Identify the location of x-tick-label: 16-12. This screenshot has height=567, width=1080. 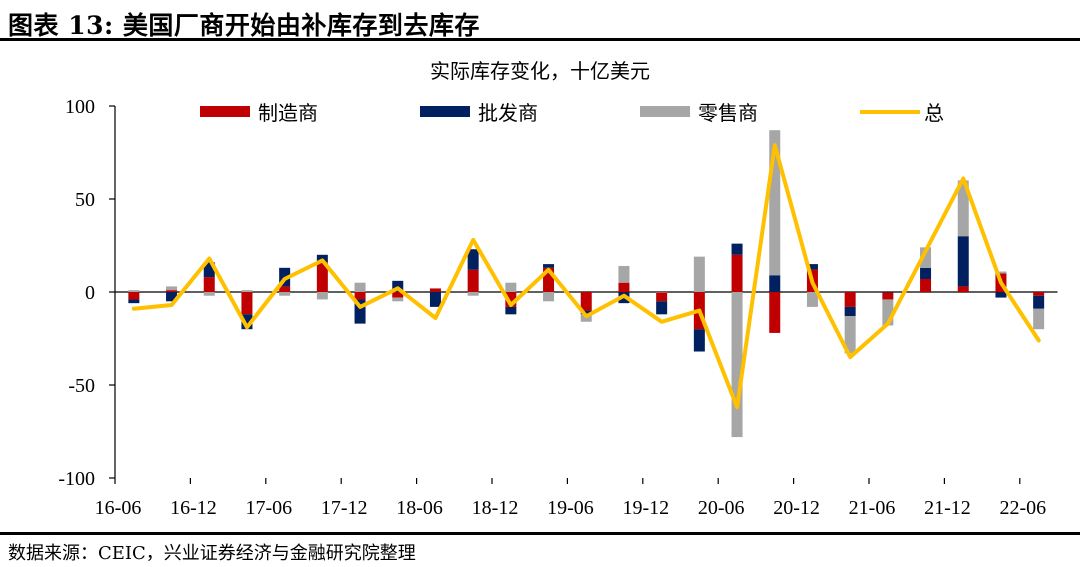
(193, 508).